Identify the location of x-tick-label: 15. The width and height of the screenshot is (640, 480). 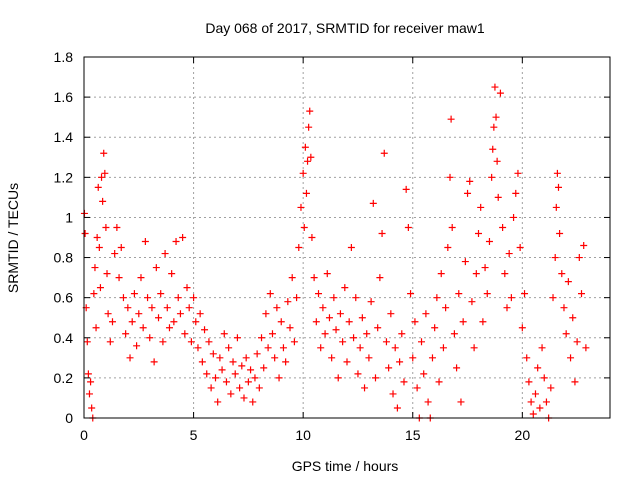
(413, 435).